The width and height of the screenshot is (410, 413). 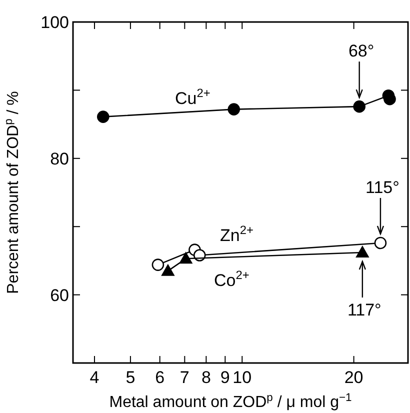 What do you see at coordinates (131, 377) in the screenshot?
I see `x-tick-label: 5` at bounding box center [131, 377].